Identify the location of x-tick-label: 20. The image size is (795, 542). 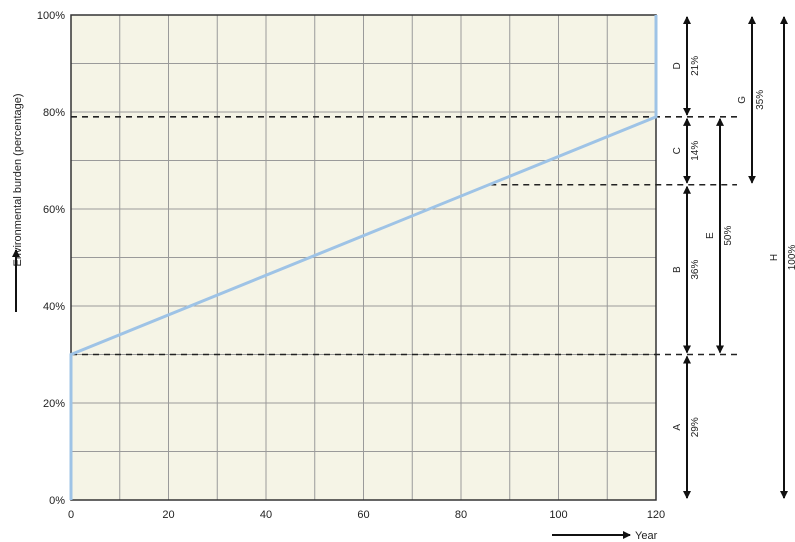
(168, 515).